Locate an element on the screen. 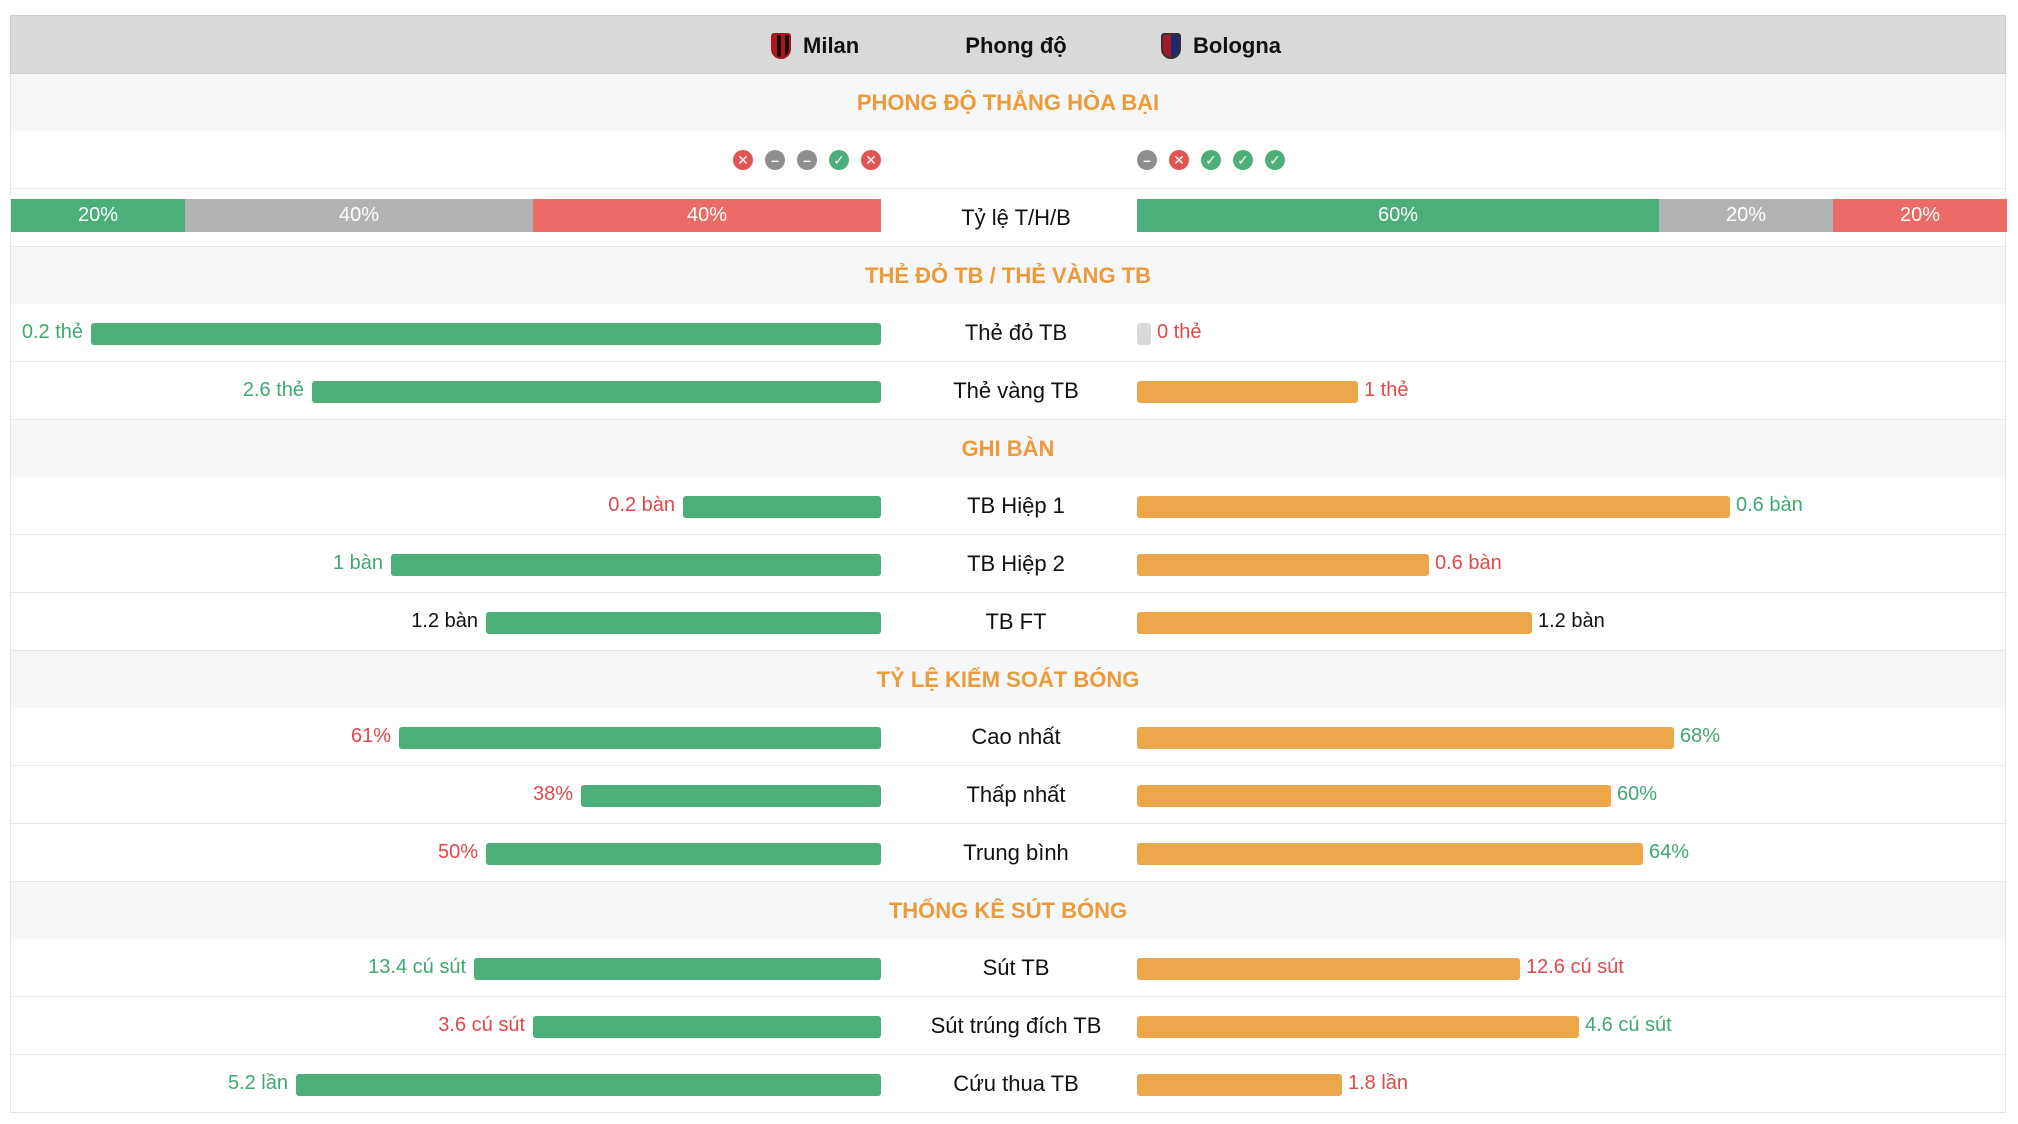 This screenshot has height=1124, width=2018. stat-row-shots-on-target: Sút trúng đích TB 3.6 cú sút 4.6 cú sút is located at coordinates (1008, 1026).